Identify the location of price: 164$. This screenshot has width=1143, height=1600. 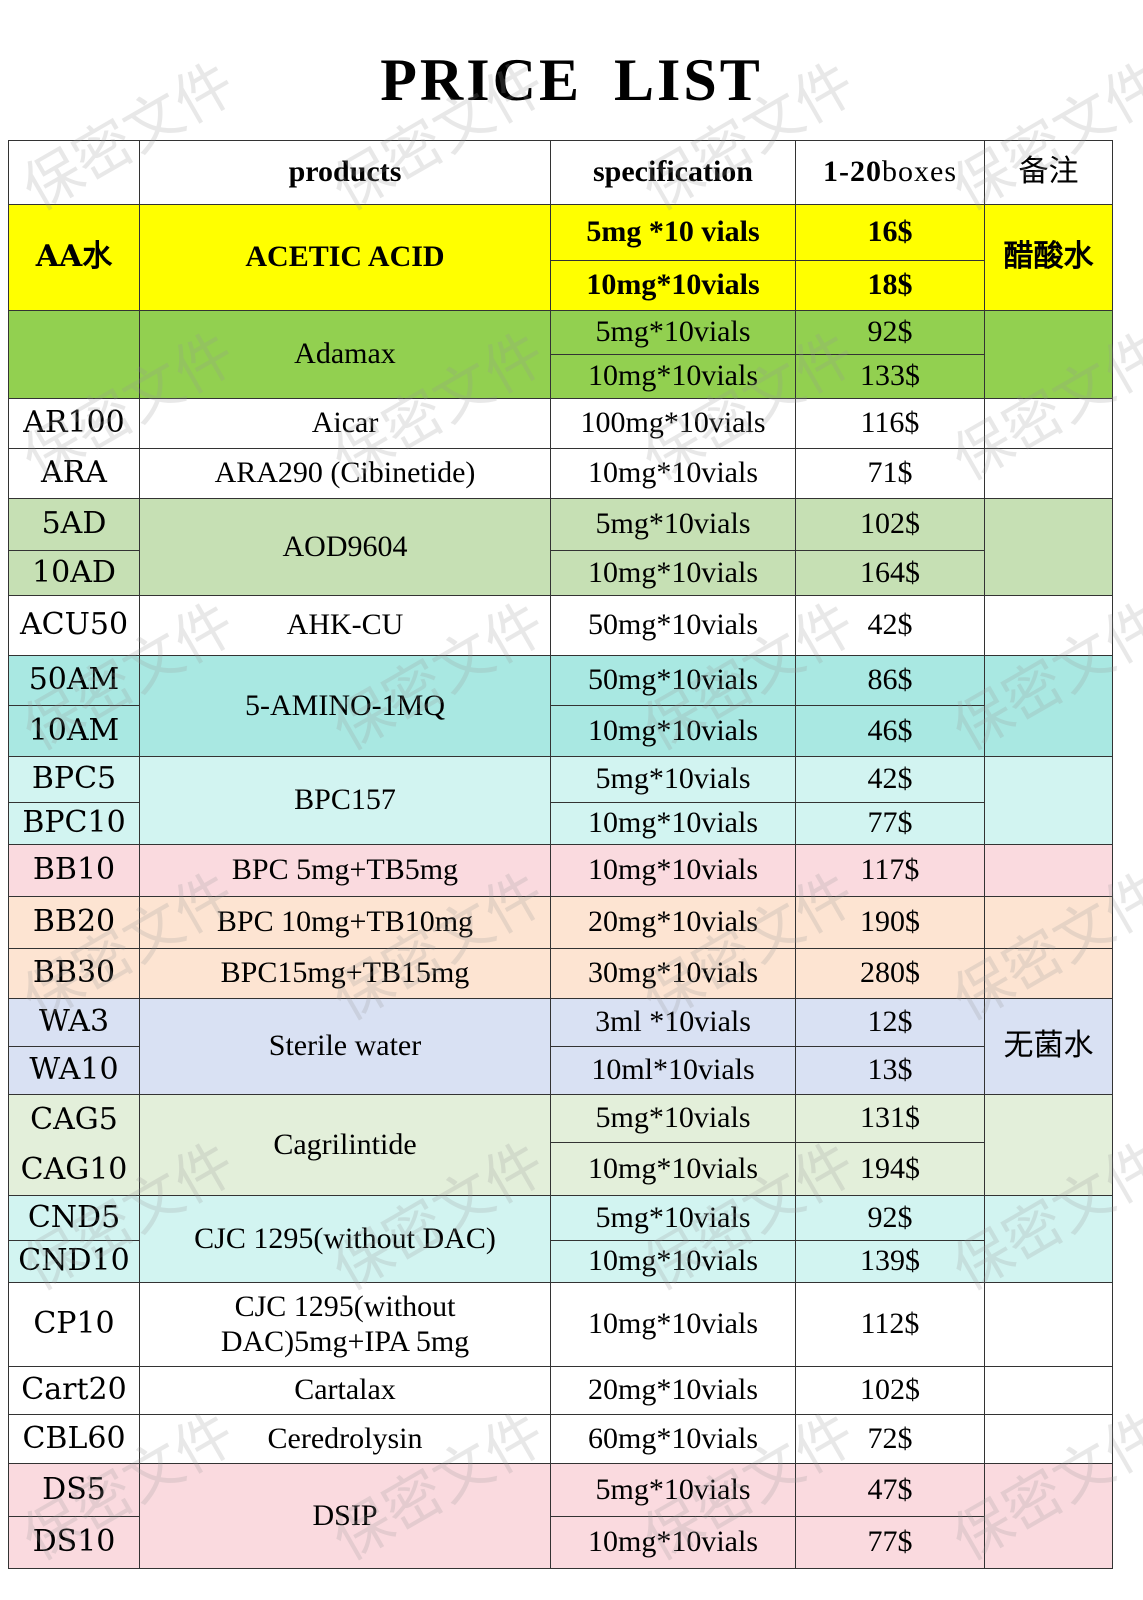
(890, 573).